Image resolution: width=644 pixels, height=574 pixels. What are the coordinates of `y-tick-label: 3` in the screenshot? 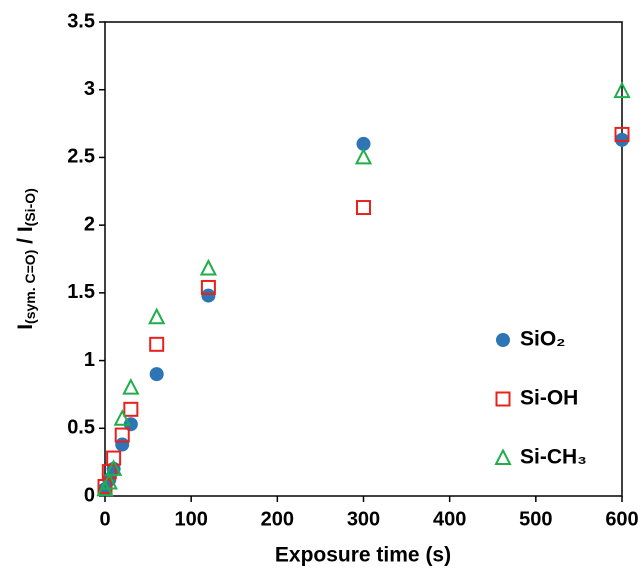 It's located at (89, 89).